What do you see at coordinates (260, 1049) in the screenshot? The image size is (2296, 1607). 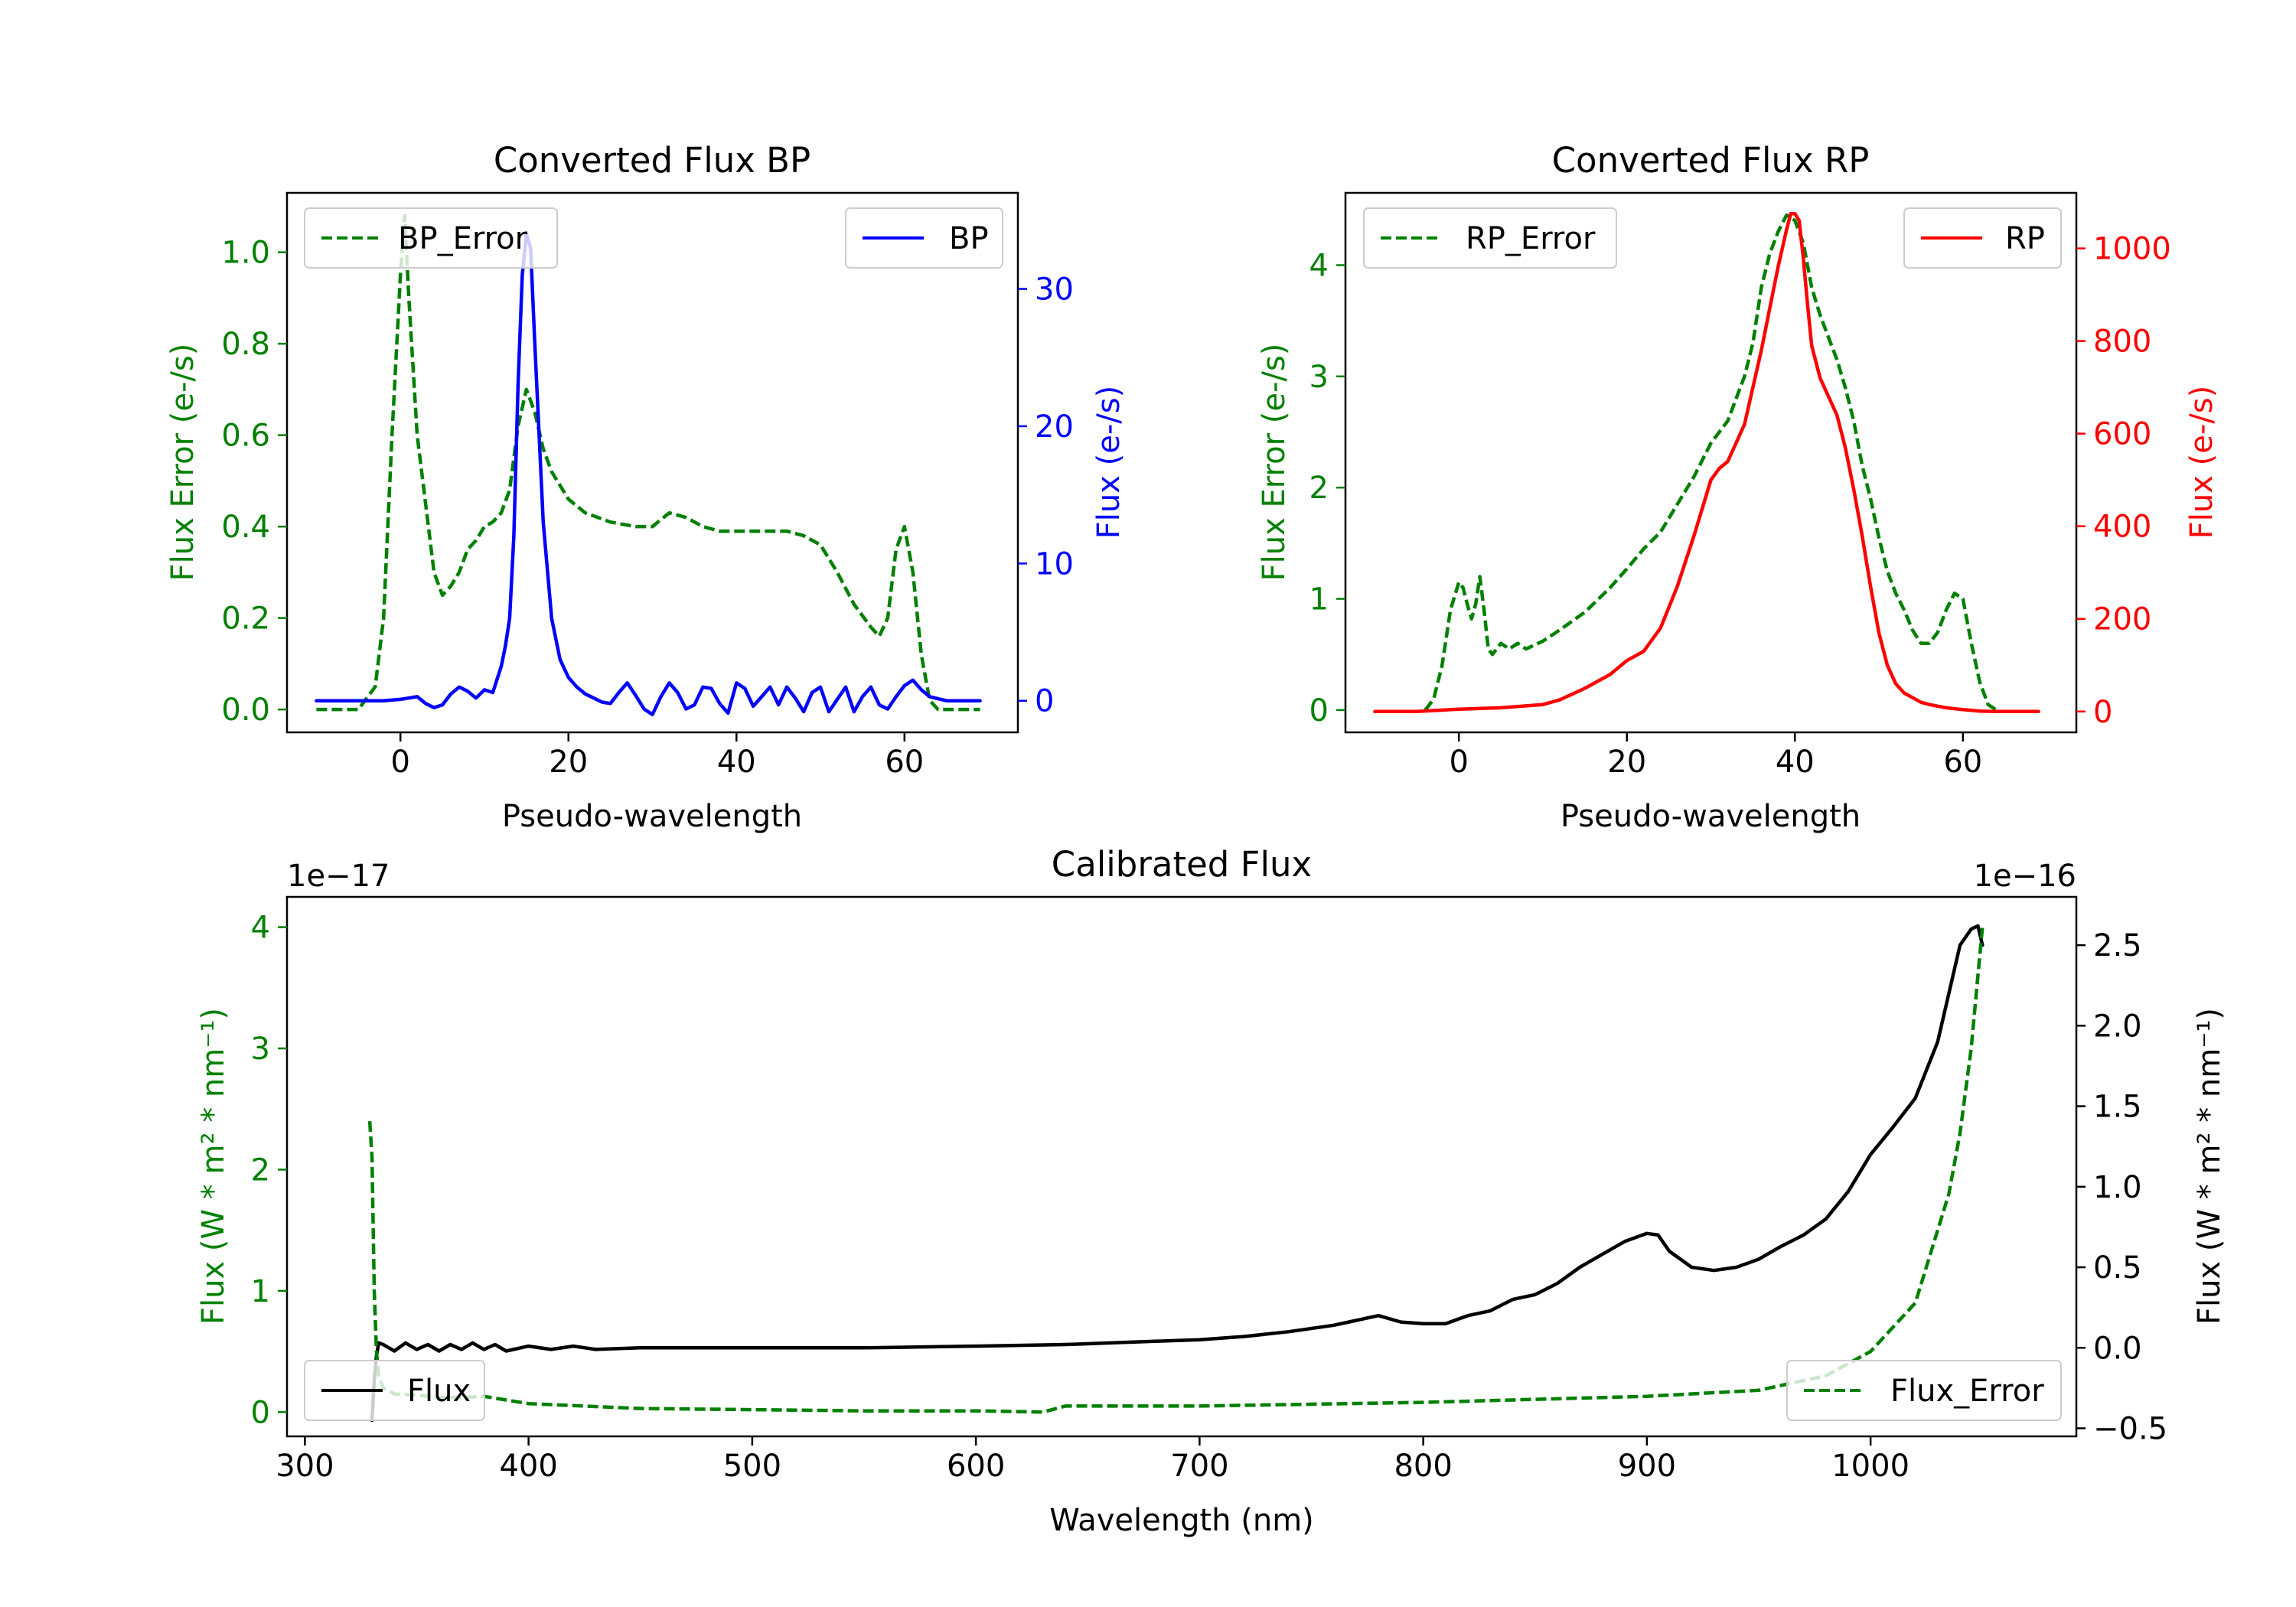 I see `panel-calibrated-ytick-left-label: 3` at bounding box center [260, 1049].